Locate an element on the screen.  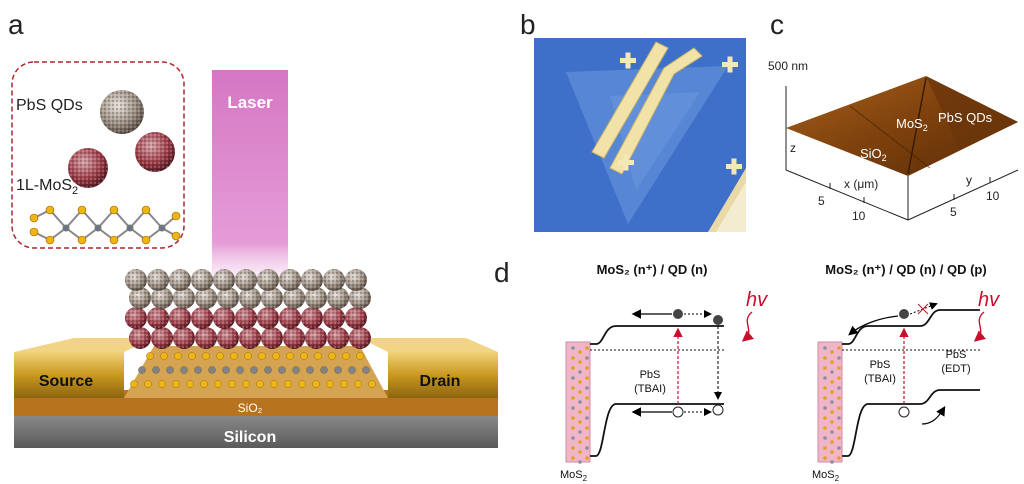
panel-letter-d: d is located at coordinates (502, 272).